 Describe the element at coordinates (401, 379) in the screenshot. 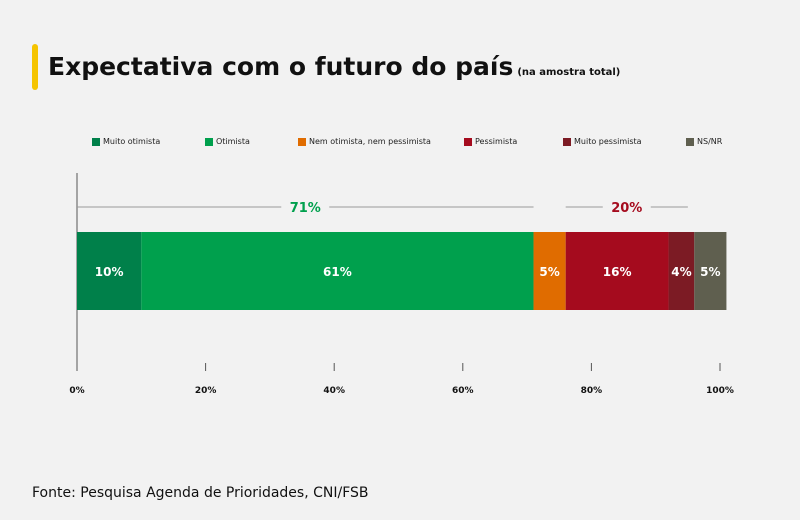

I see `x-axis-ticks: 0% 20% 40% 60% 80% 100%` at that location.